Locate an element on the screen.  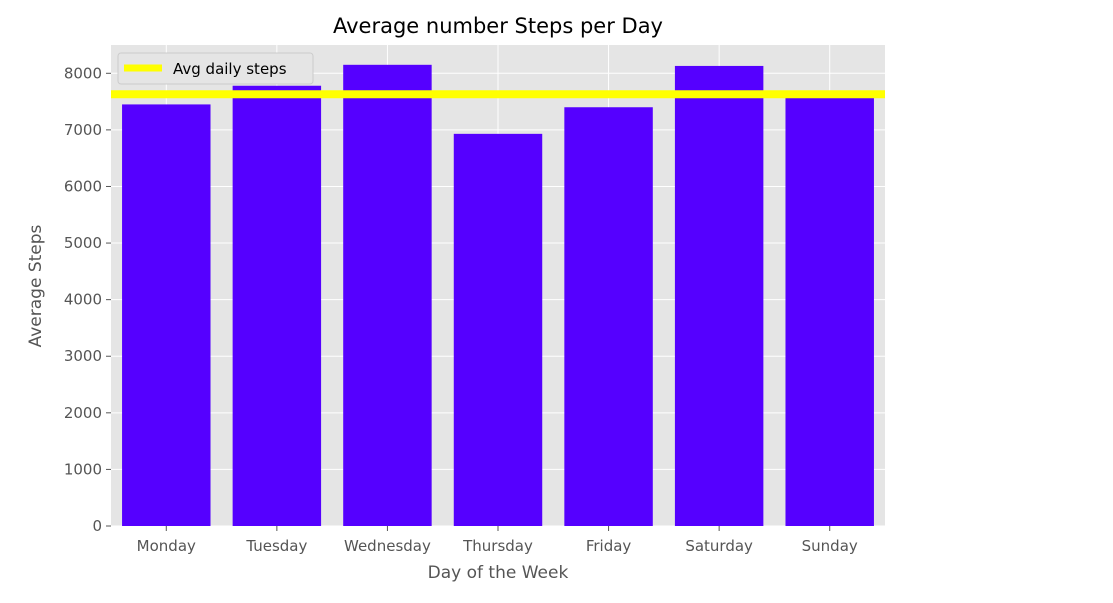
x-axis-label: Day of the Week is located at coordinates (498, 573).